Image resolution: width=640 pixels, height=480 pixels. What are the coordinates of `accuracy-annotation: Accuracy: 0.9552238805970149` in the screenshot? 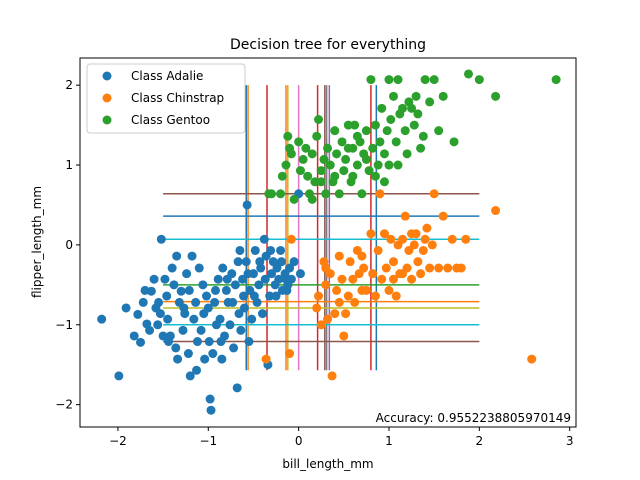 It's located at (473, 418).